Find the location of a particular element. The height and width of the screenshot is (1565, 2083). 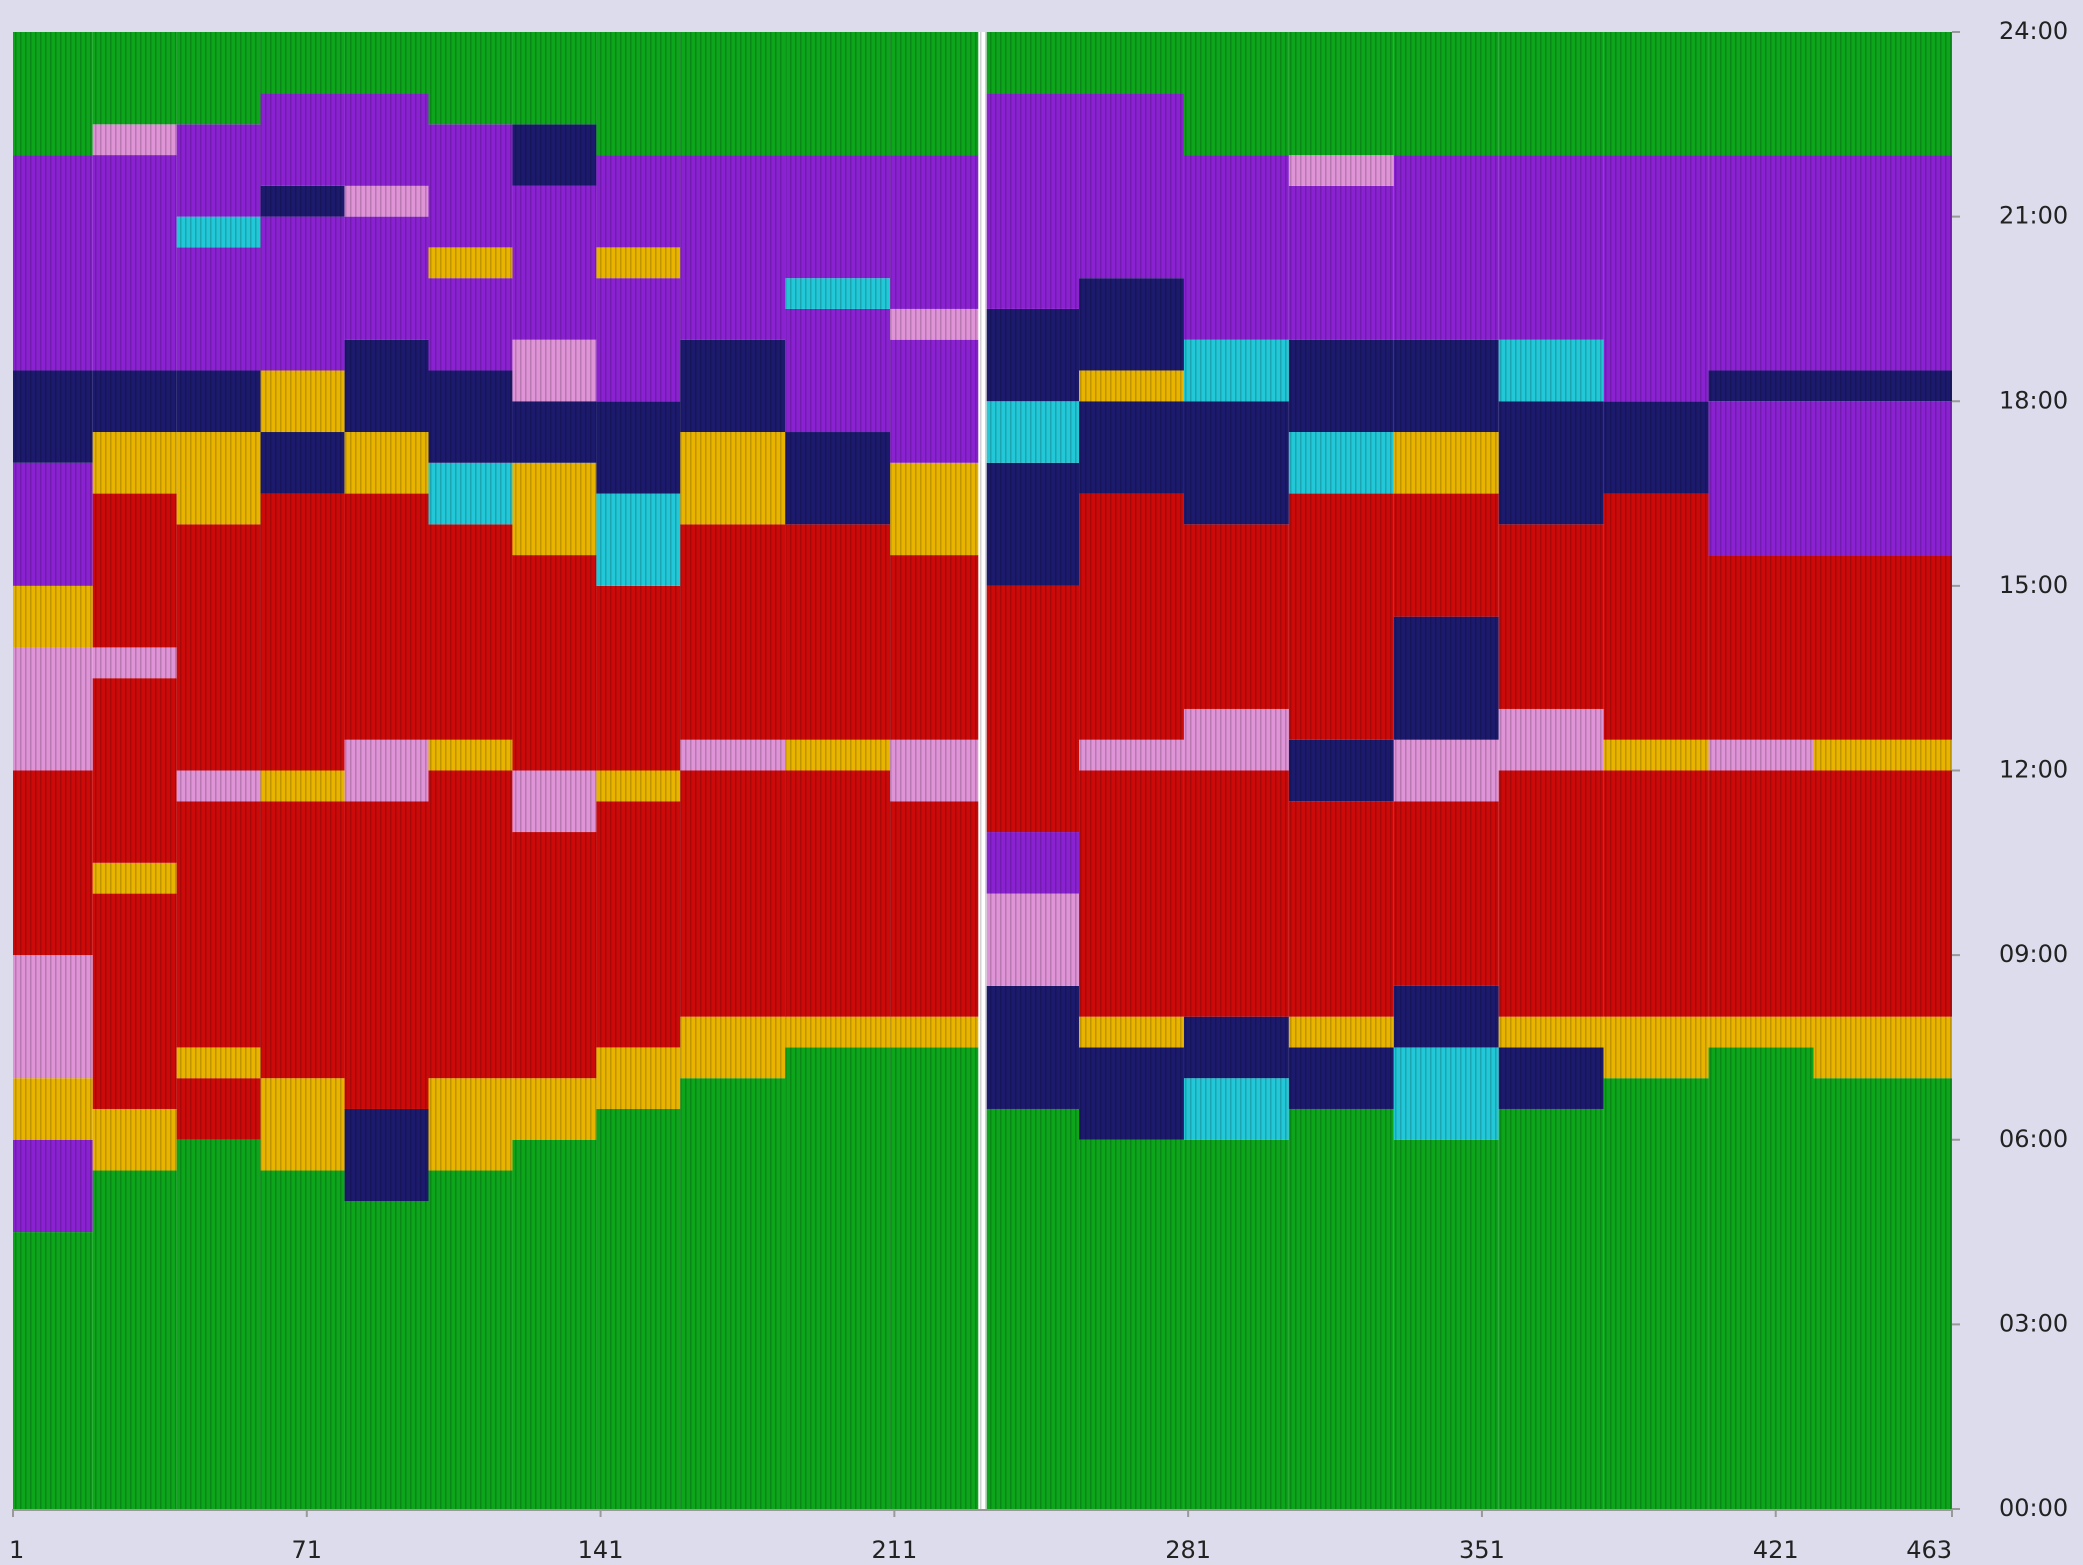

x-tick-label: 351 is located at coordinates (1482, 1550).